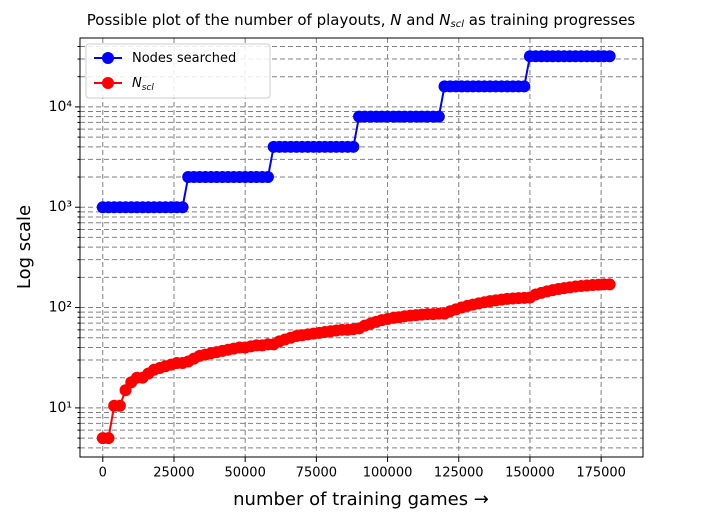 The width and height of the screenshot is (722, 529). I want to click on x-axis-label: number of training games →, so click(361, 499).